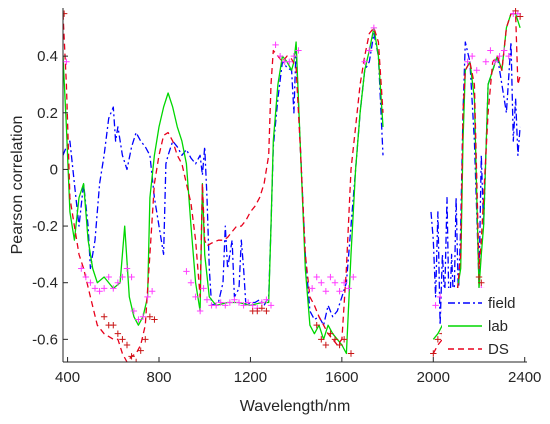 The width and height of the screenshot is (550, 424). I want to click on y-tick-label-5: -0.6, so click(45, 339).